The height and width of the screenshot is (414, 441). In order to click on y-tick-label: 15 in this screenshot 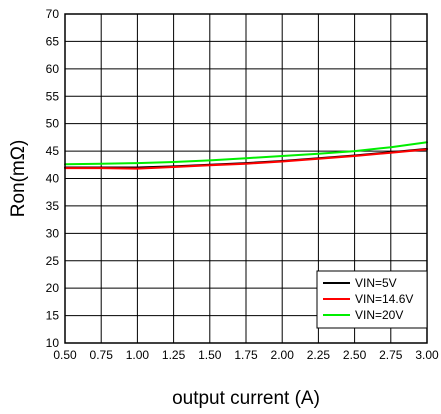, I will do `click(53, 316)`.